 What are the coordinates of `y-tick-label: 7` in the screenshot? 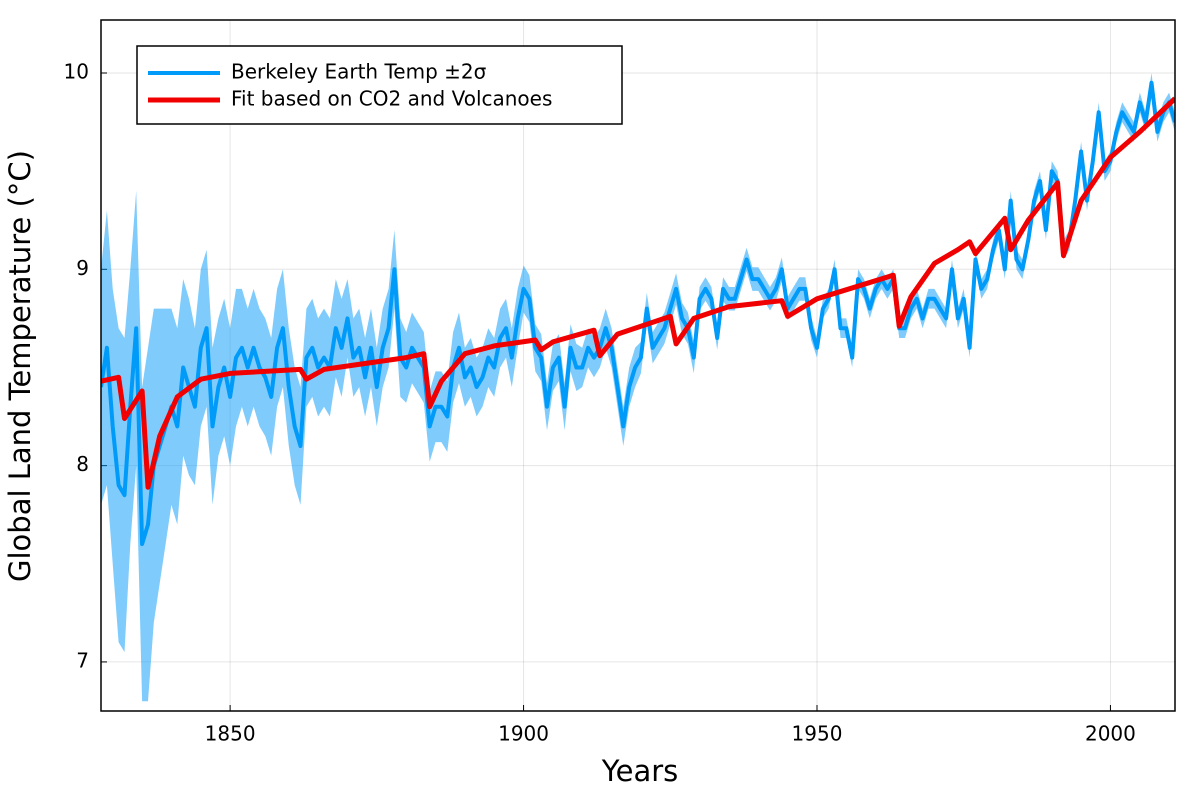 It's located at (82, 660).